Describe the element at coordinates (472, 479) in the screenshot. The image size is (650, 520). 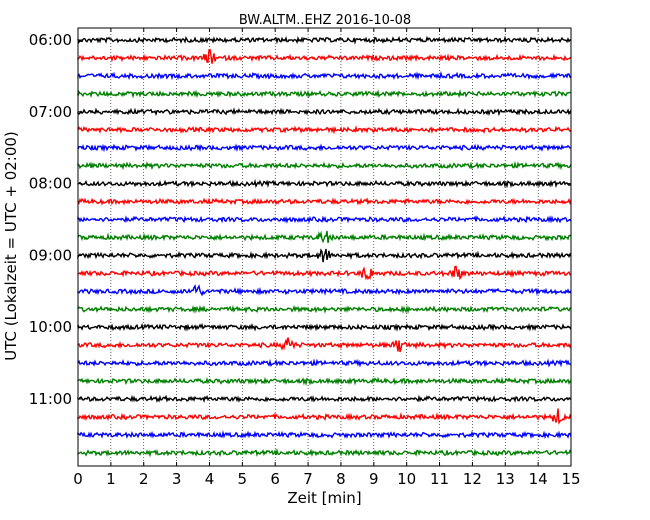
I see `x-tick-label: 12` at that location.